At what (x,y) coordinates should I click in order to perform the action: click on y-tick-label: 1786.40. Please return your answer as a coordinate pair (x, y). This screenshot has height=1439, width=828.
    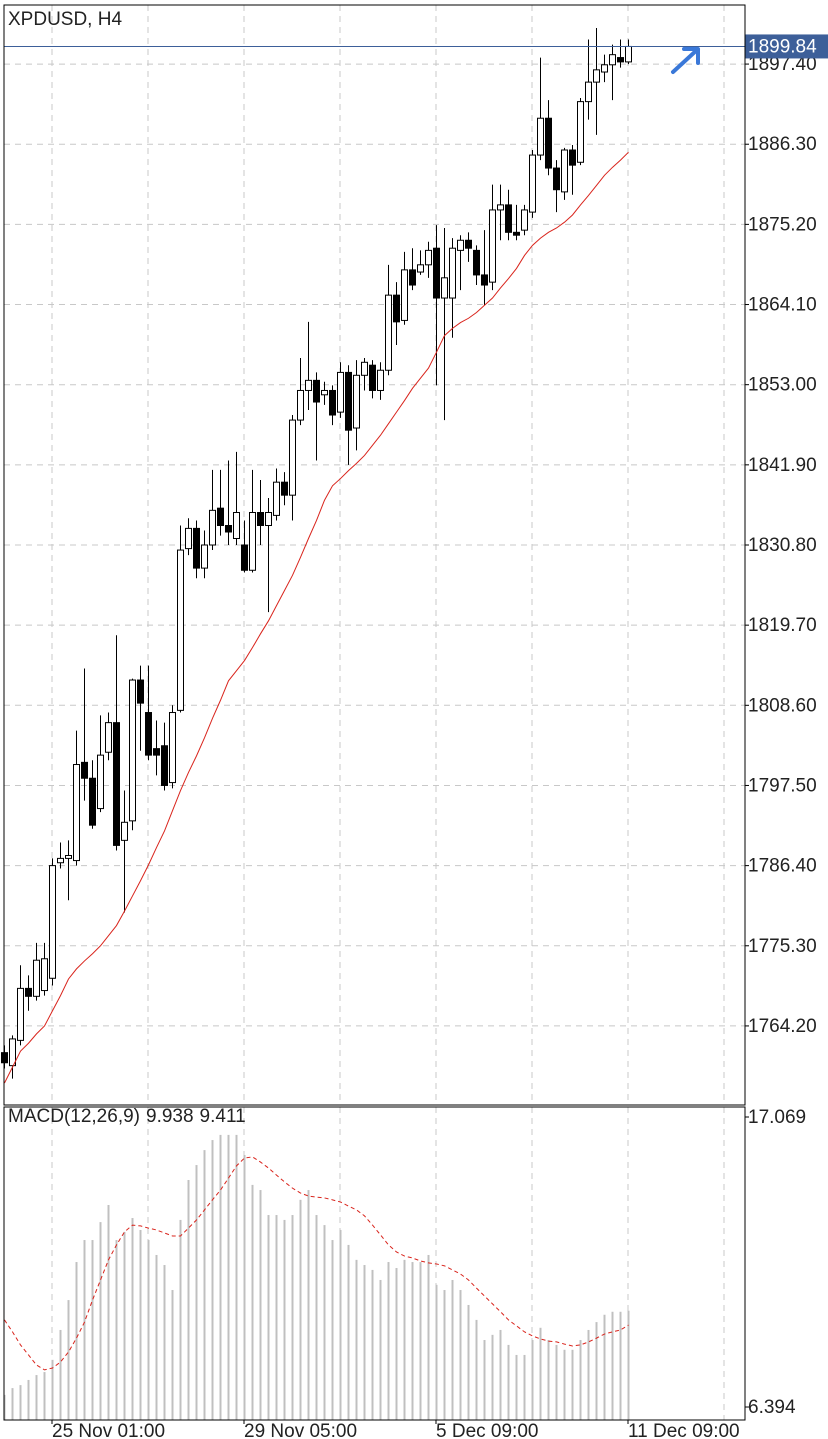
    Looking at the image, I should click on (782, 866).